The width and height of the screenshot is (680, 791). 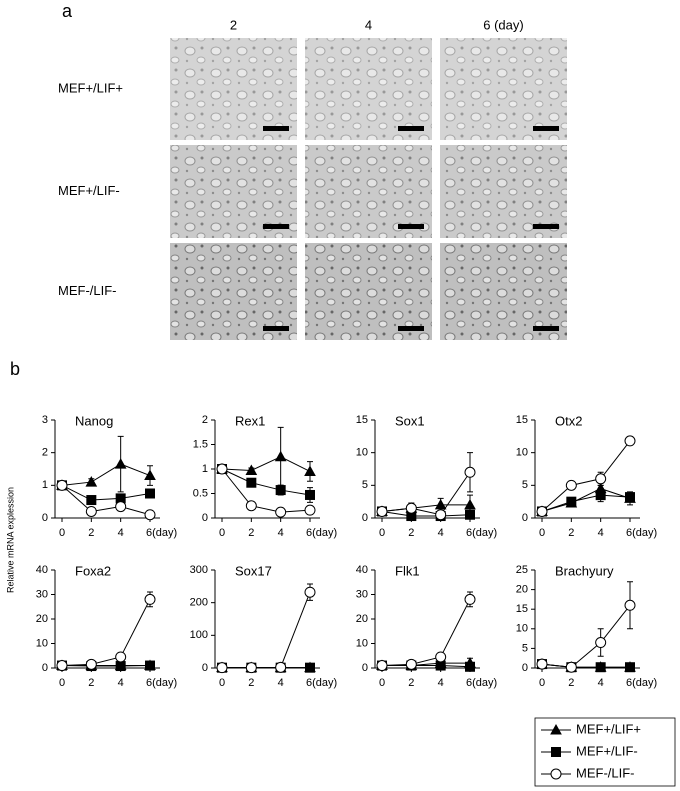 What do you see at coordinates (522, 570) in the screenshot?
I see `y-tick-label: 25` at bounding box center [522, 570].